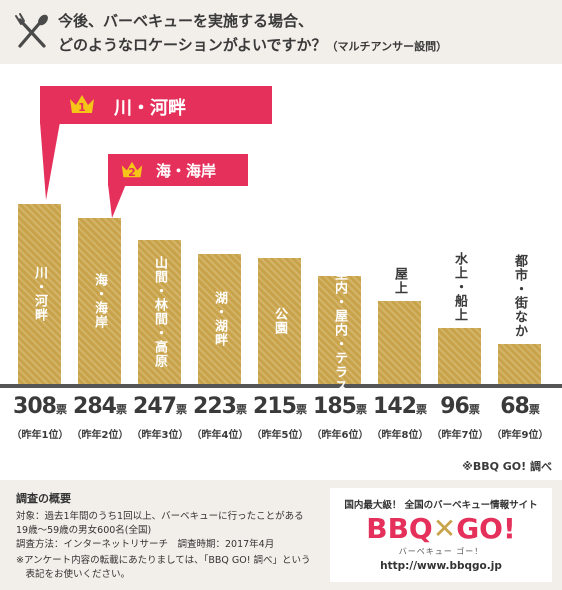  I want to click on bar-value-label: 185票, so click(340, 406).